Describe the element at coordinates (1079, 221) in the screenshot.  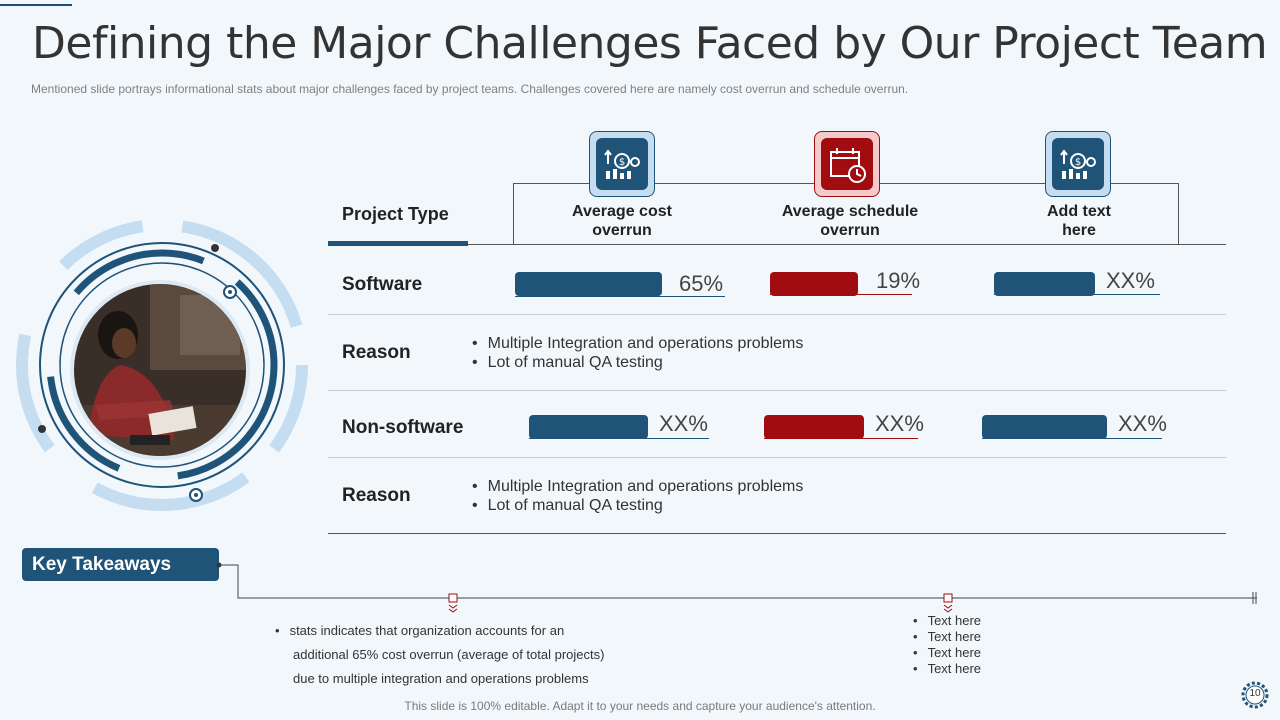
I see `column-header-add-text: Add text here` at that location.